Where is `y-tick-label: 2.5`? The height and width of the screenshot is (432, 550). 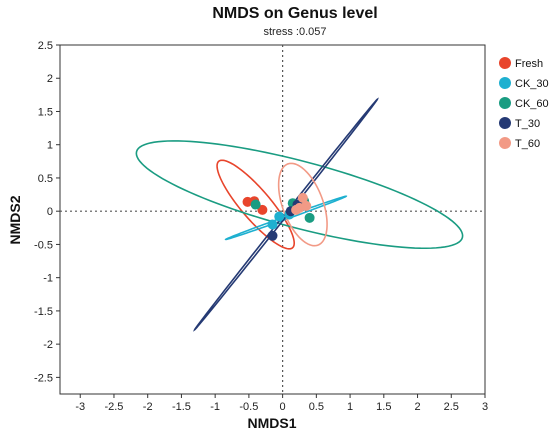 y-tick-label: 2.5 is located at coordinates (45, 46).